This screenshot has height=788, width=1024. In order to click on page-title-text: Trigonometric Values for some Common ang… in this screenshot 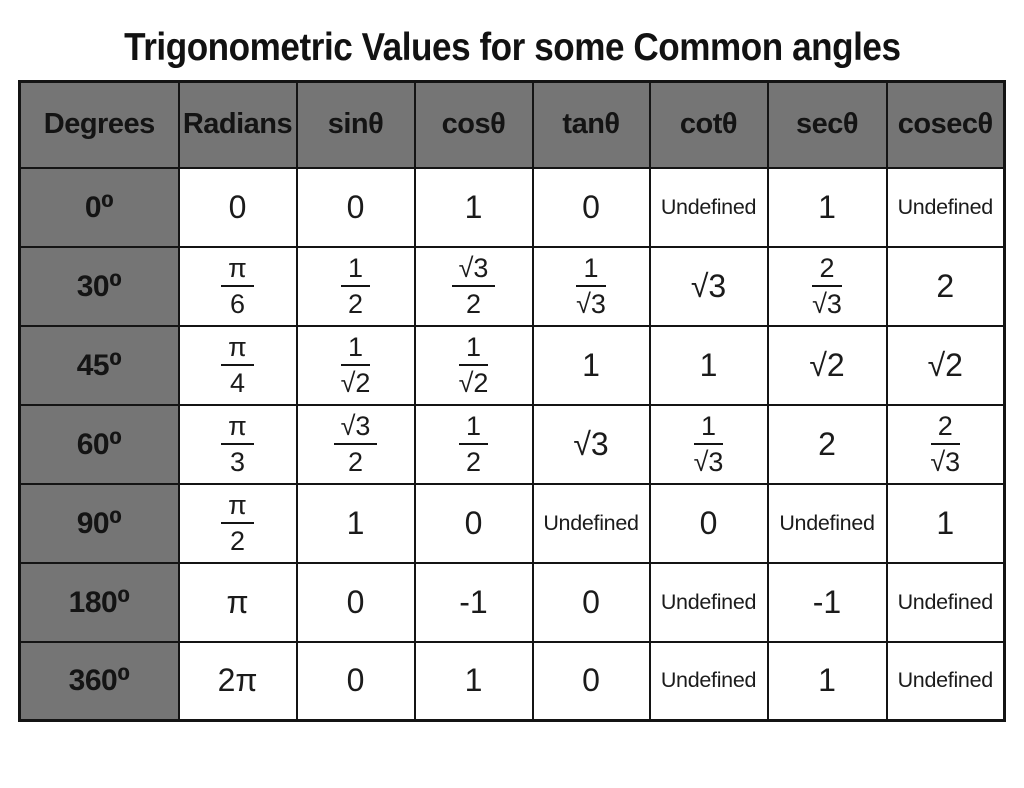, I will do `click(512, 47)`.